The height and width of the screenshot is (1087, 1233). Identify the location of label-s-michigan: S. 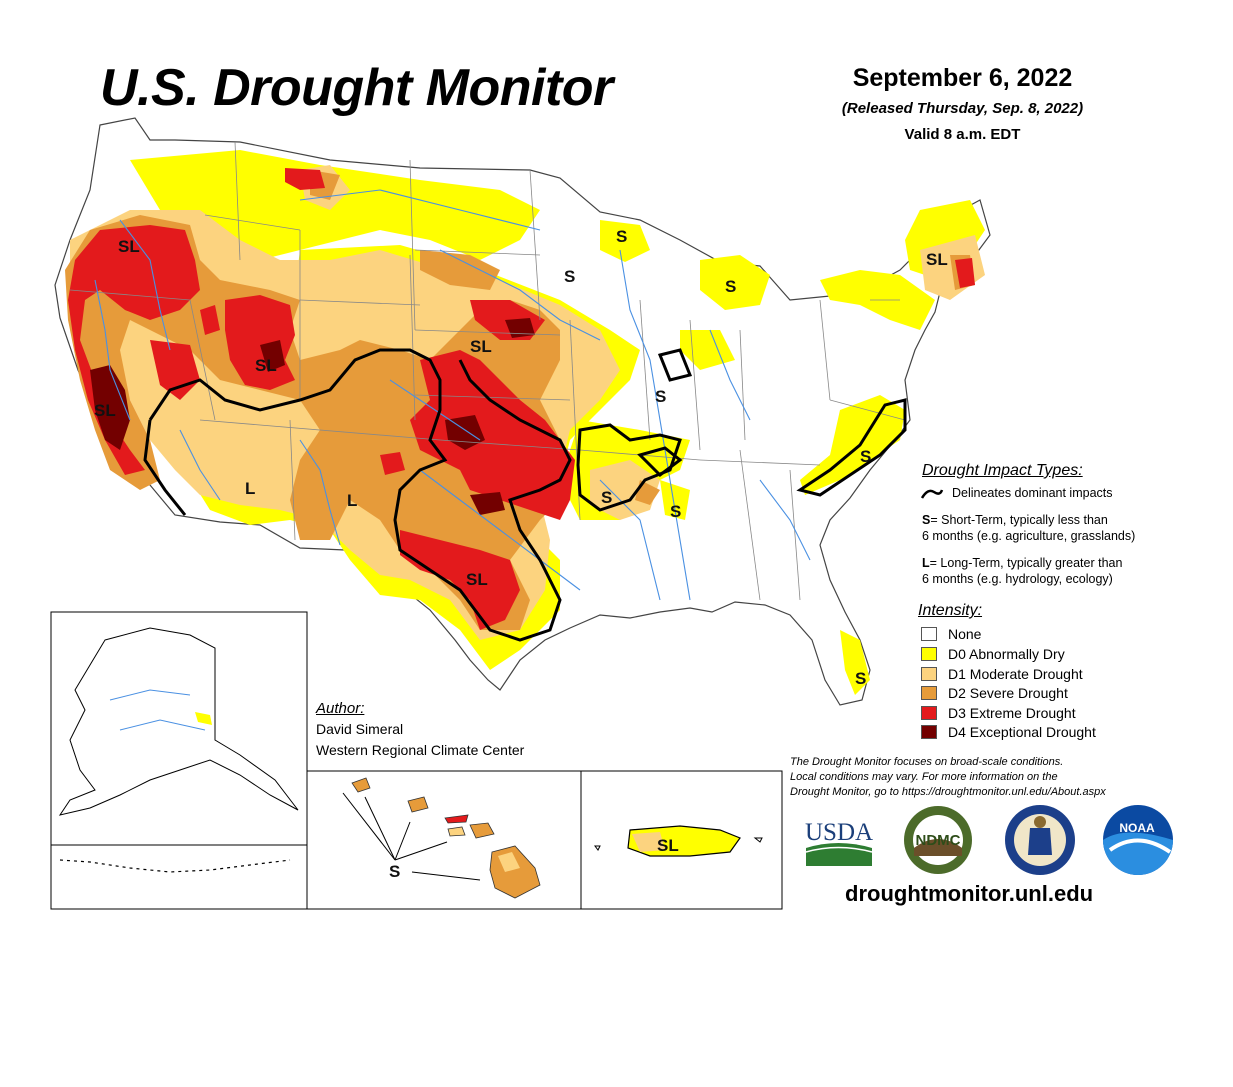
(730, 286).